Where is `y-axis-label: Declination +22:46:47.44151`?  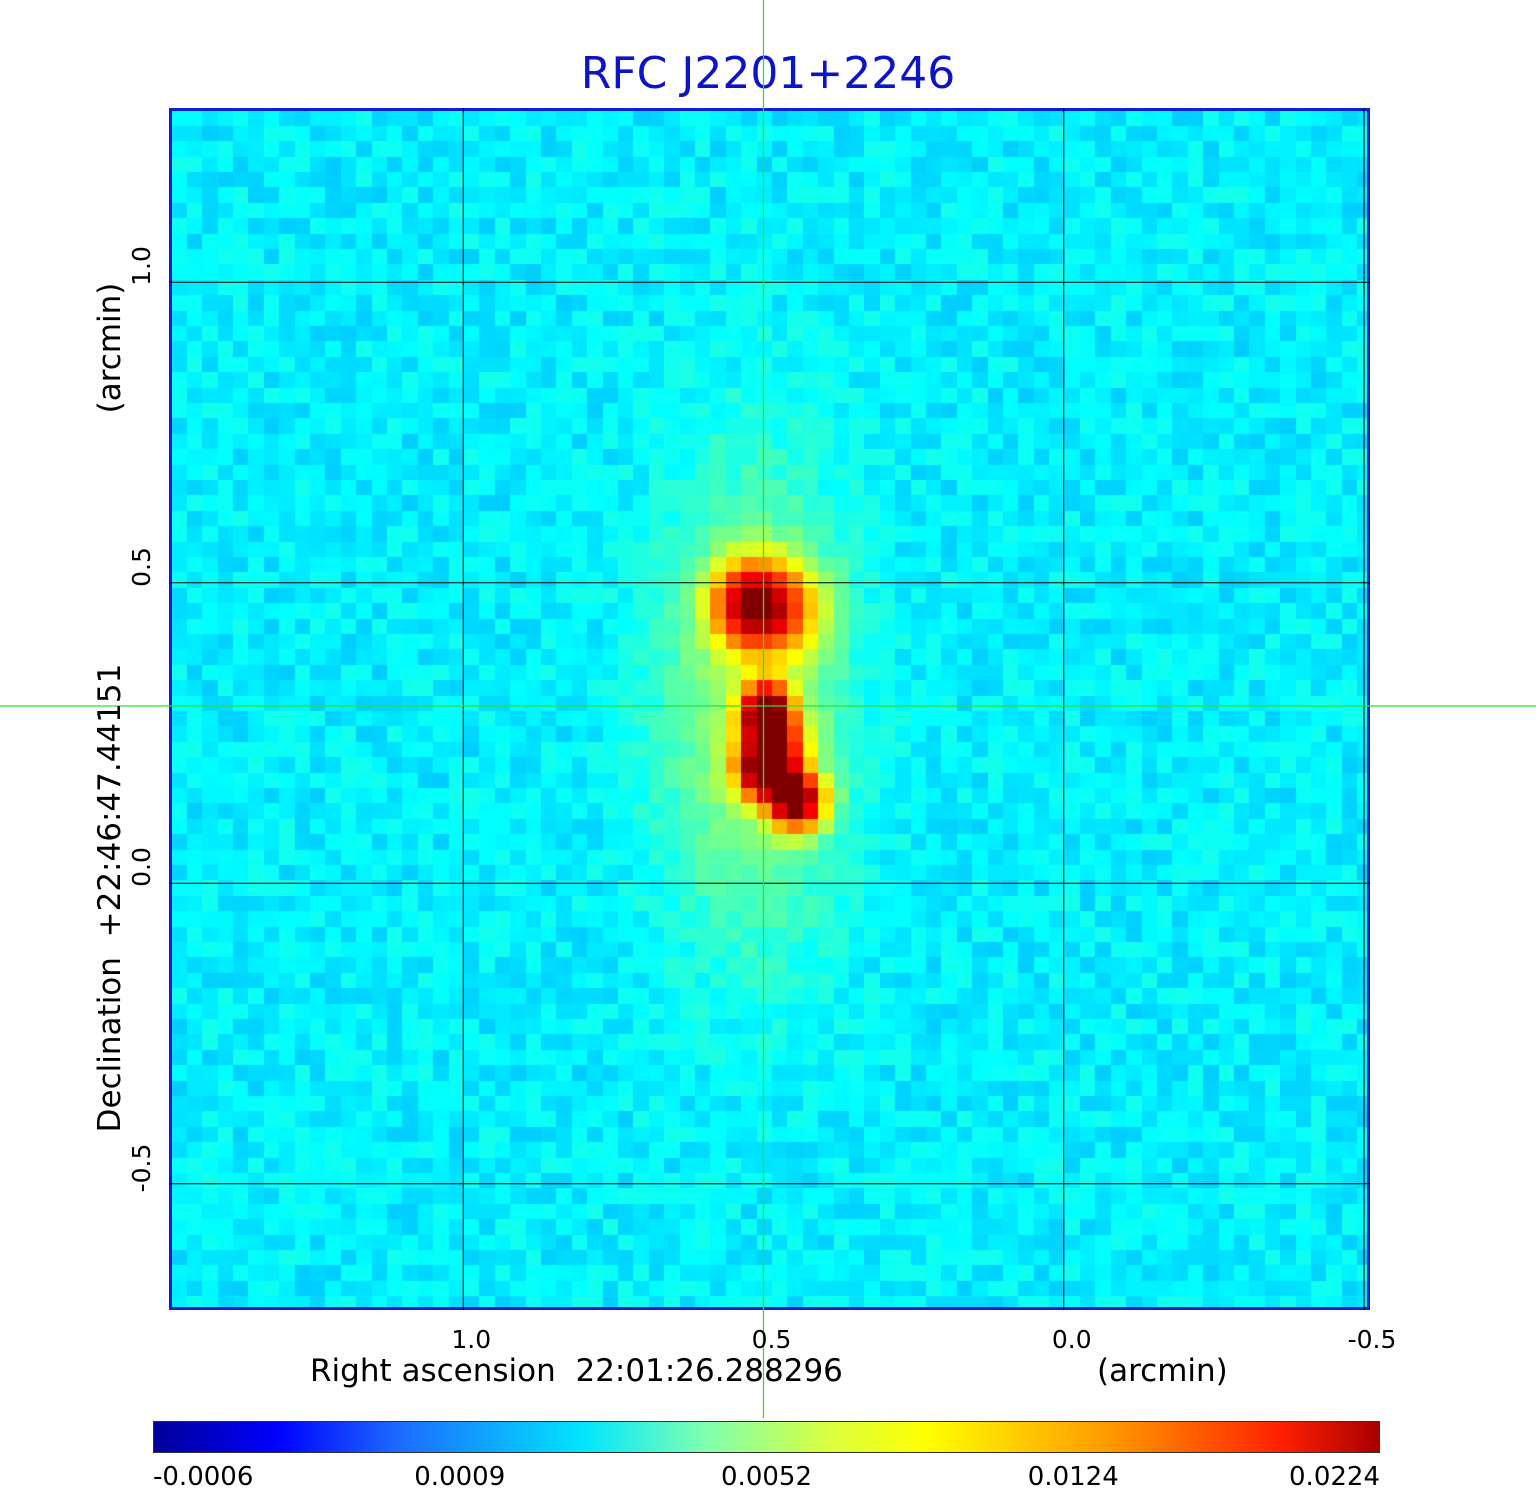
y-axis-label: Declination +22:46:47.44151 is located at coordinates (110, 898).